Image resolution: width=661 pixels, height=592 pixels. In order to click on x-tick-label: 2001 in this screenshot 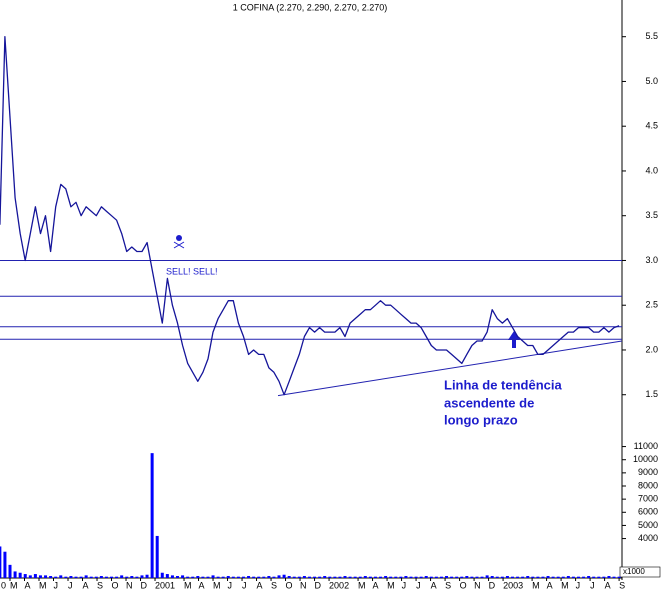, I will do `click(165, 585)`.